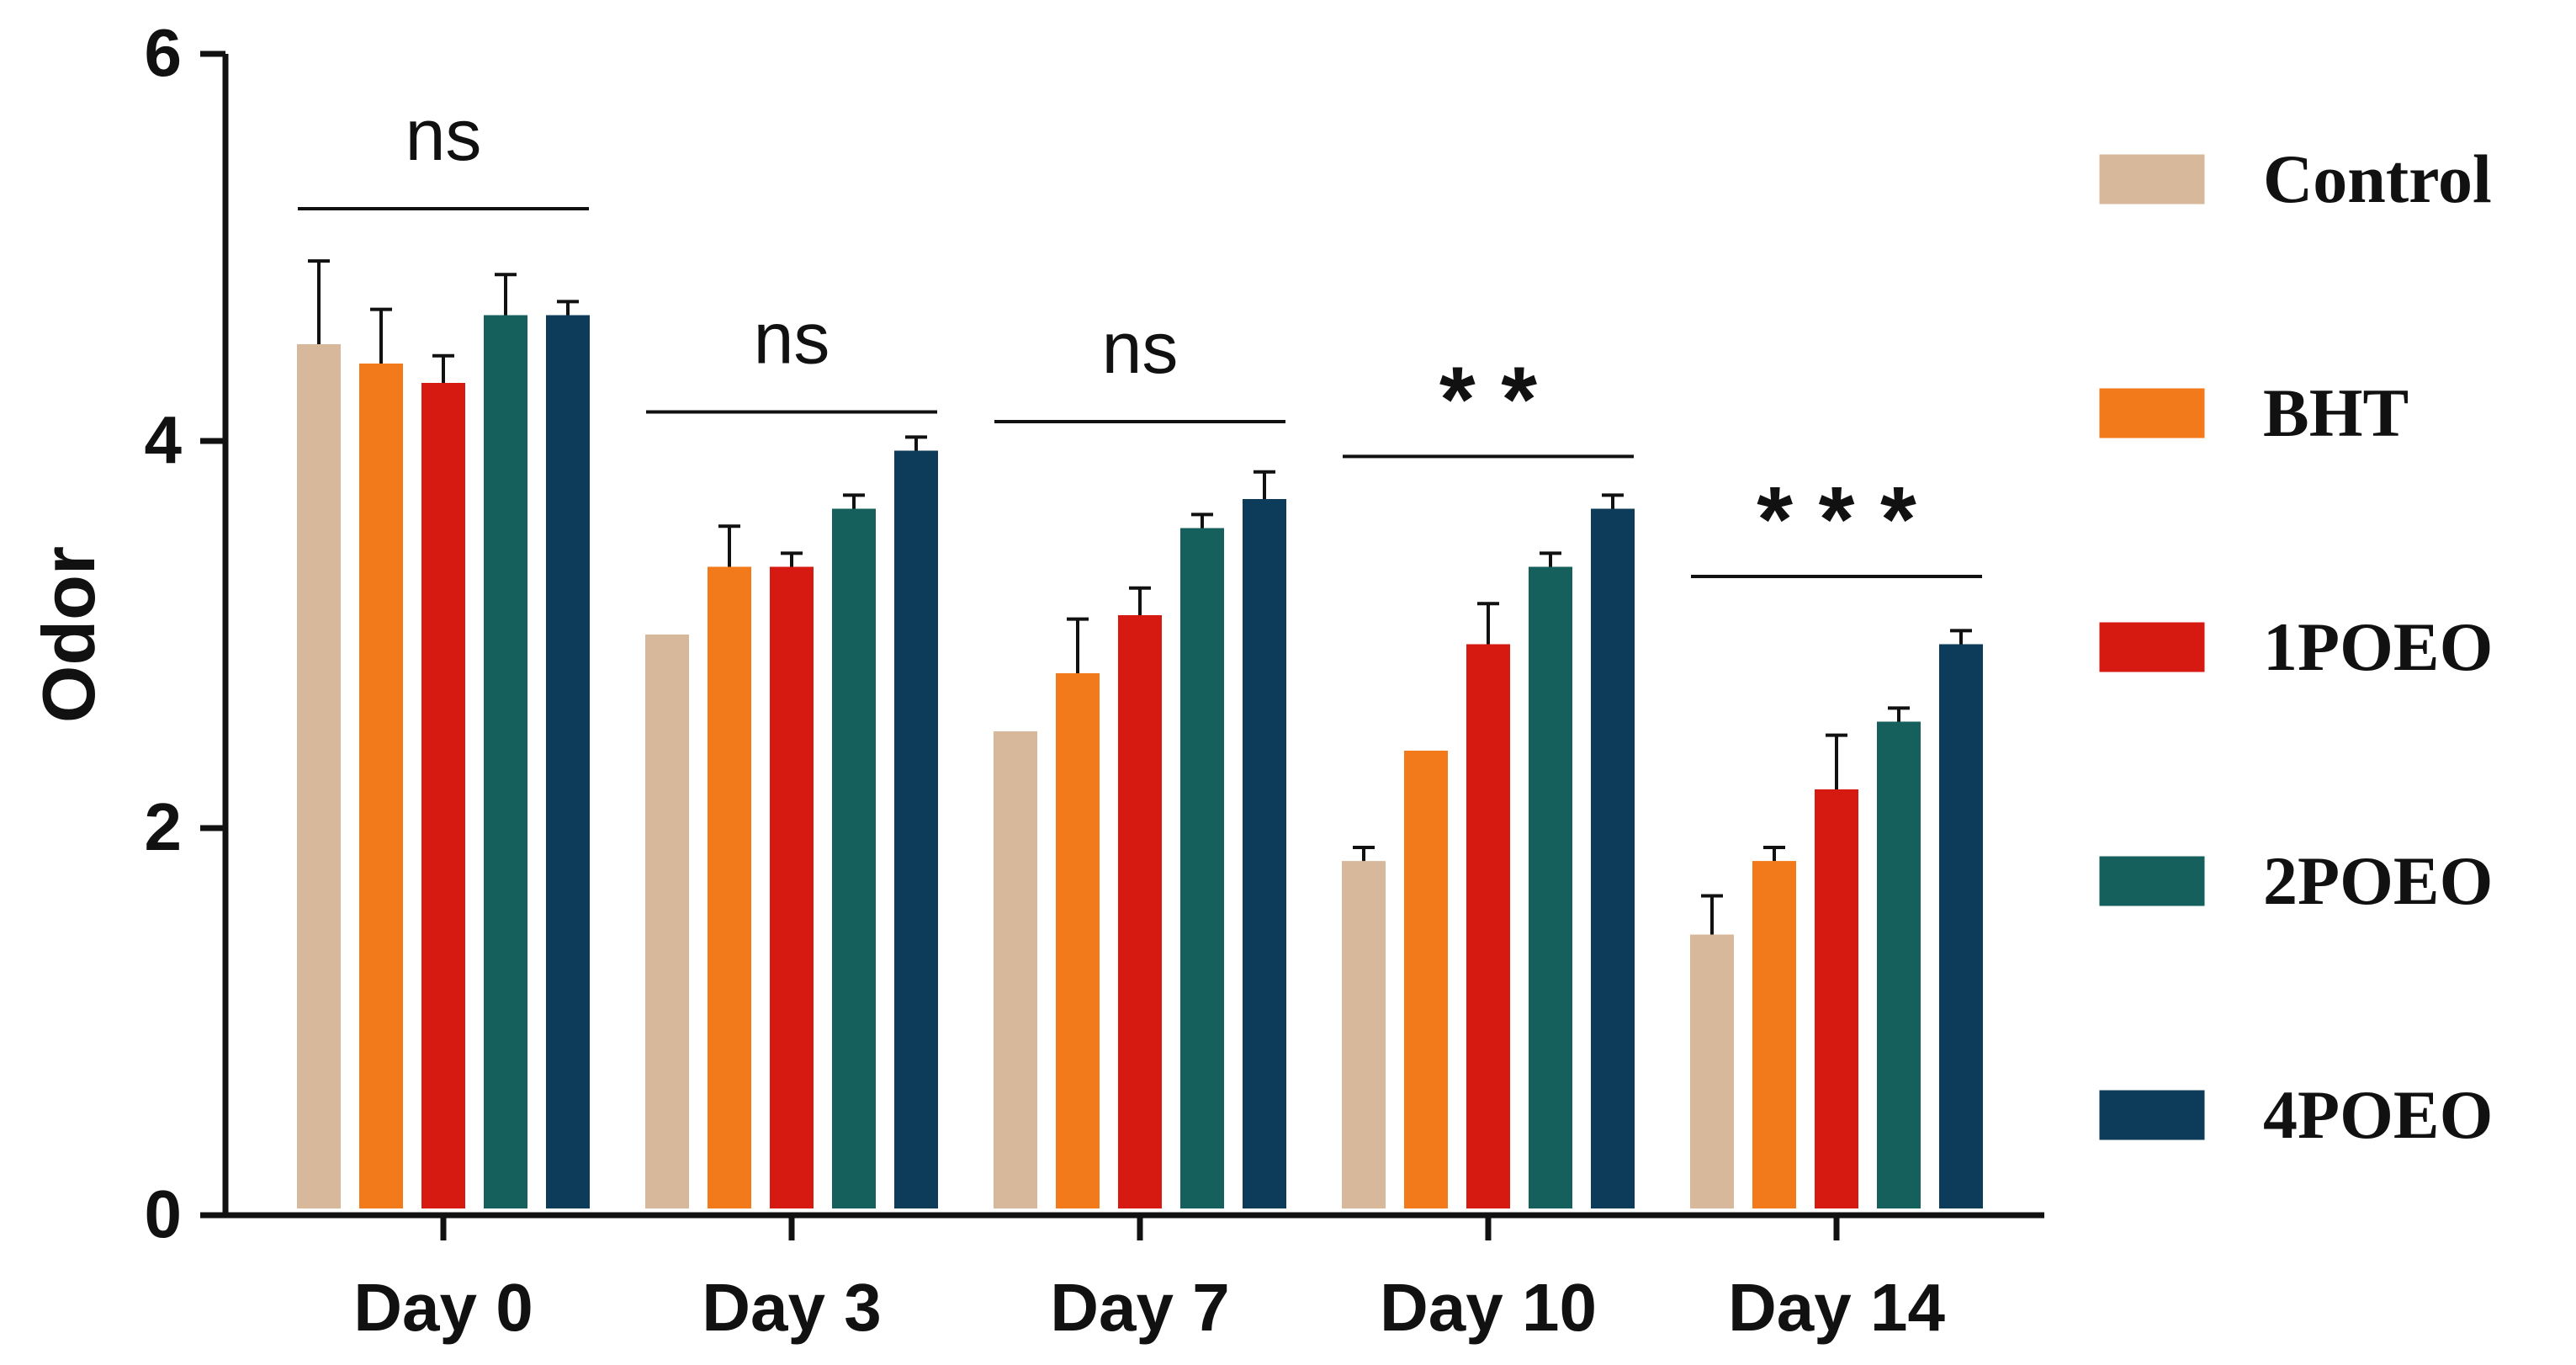 The height and width of the screenshot is (1365, 2576). I want to click on x-tick-label: Day 10, so click(1488, 1307).